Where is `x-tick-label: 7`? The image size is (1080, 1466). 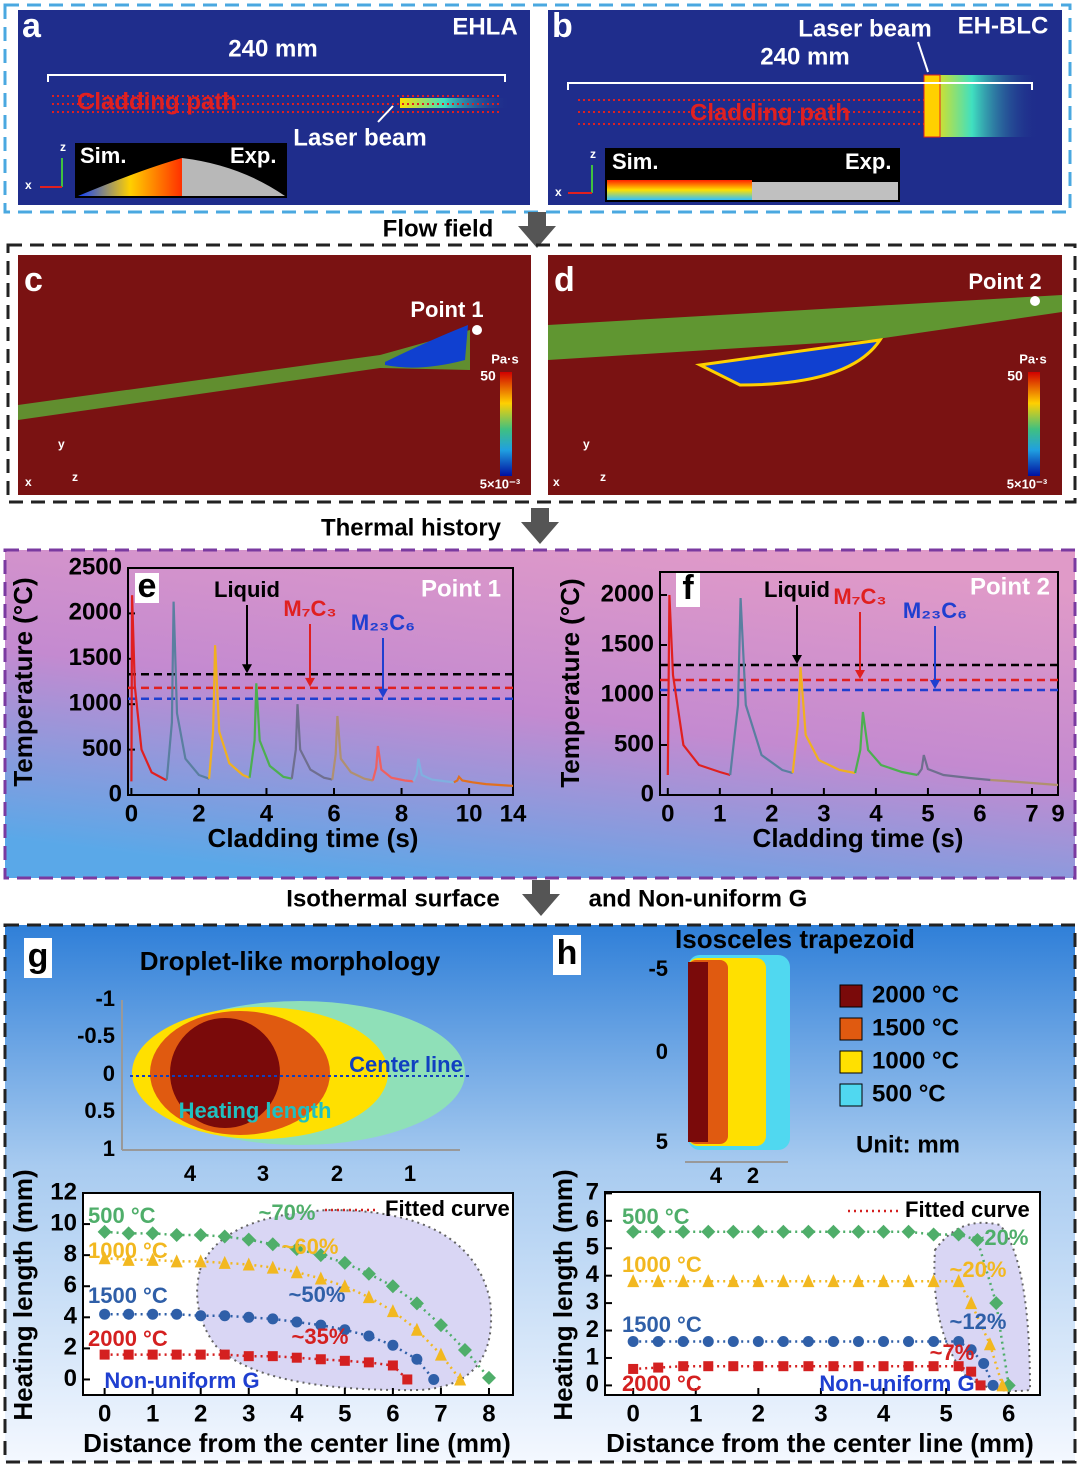 x-tick-label: 7 is located at coordinates (440, 1413).